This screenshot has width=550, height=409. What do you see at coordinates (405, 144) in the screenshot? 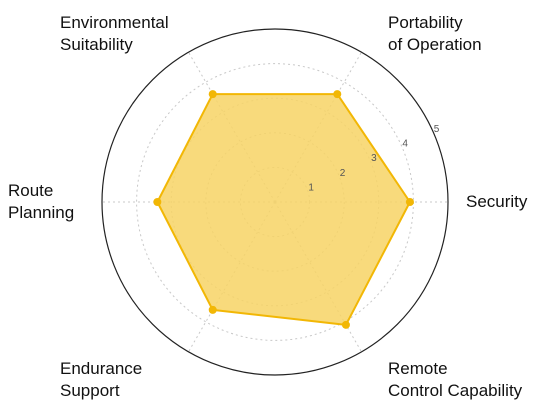
I see `radial-tick-4: 4` at bounding box center [405, 144].